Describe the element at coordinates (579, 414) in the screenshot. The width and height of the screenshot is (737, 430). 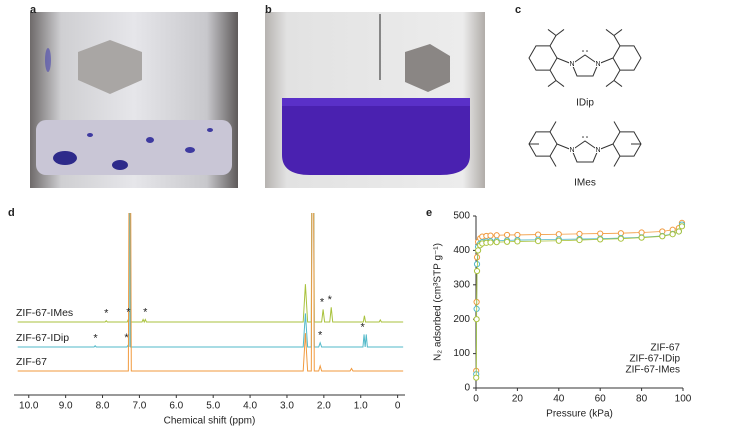
I see `x-axis-label: Pressure (kPa)` at that location.